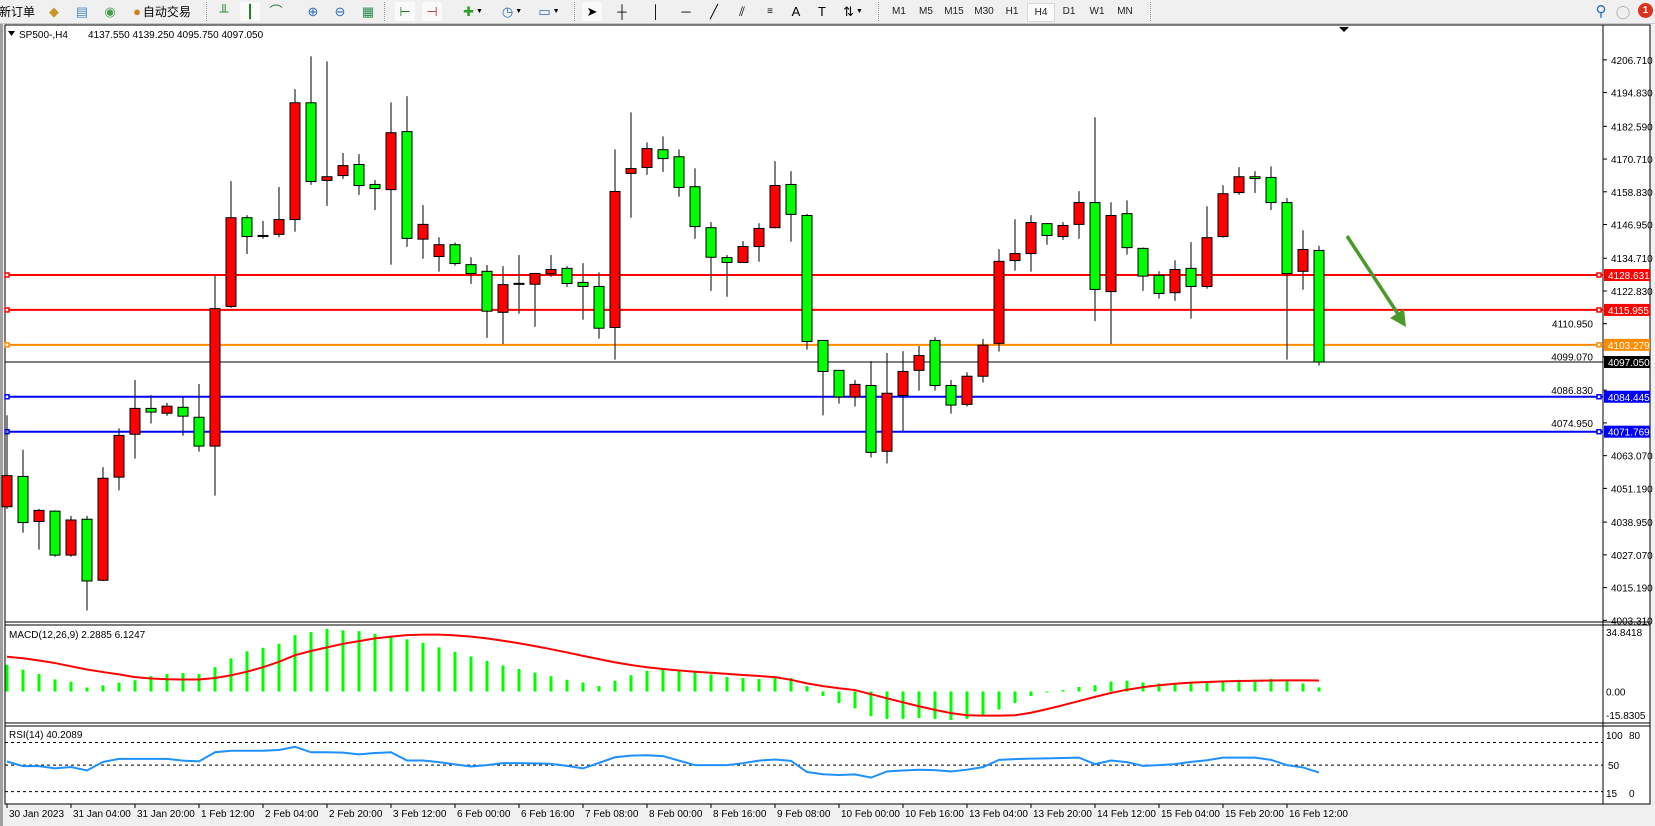  Describe the element at coordinates (1344, 29) in the screenshot. I see `chart-shift-marker` at that location.